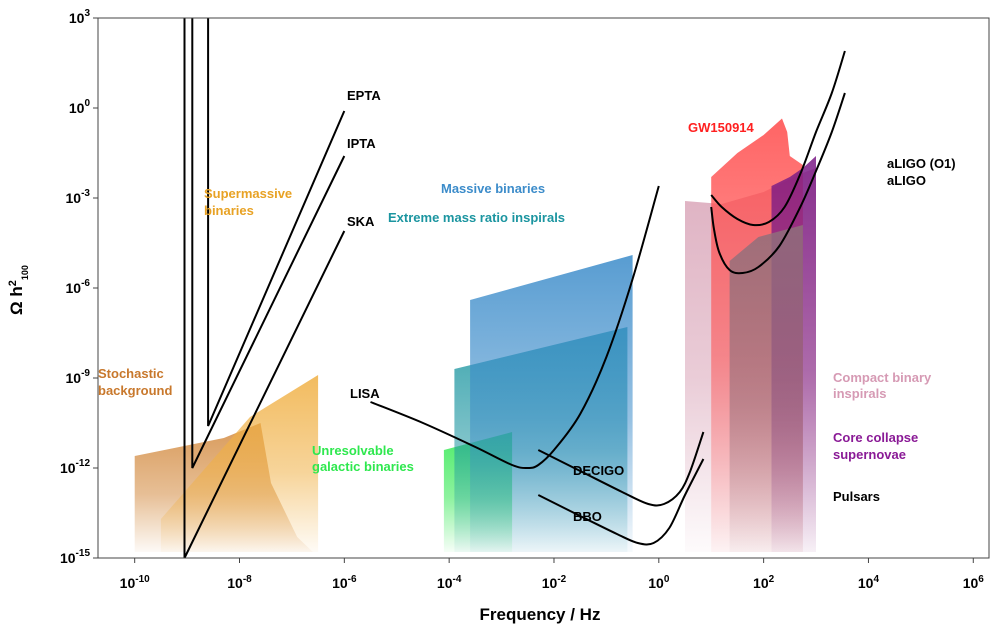 The width and height of the screenshot is (1000, 637). I want to click on x-tick-label: 10⁻⁴, so click(449, 582).